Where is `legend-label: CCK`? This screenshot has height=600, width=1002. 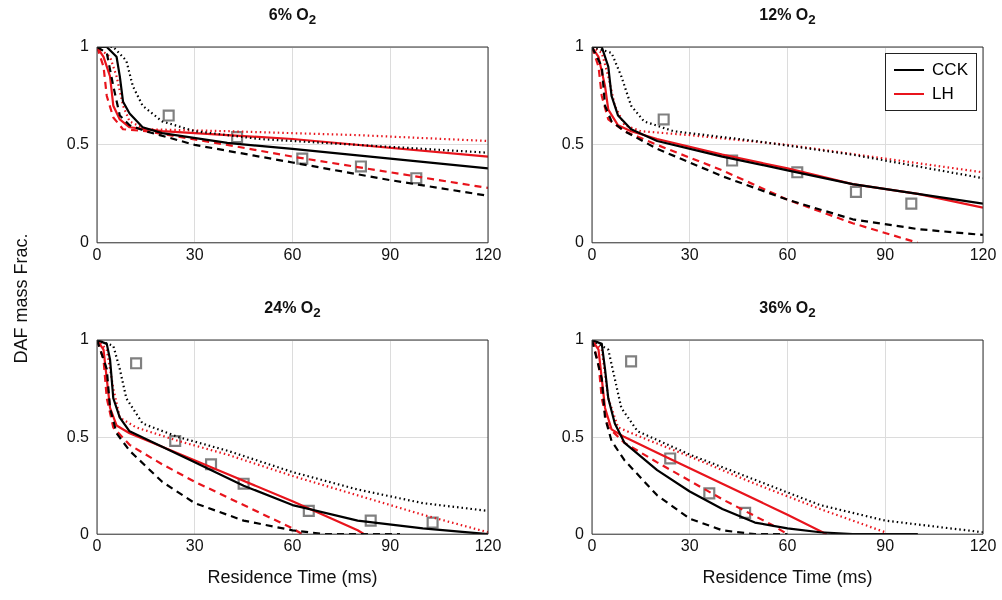 legend-label: CCK is located at coordinates (950, 70).